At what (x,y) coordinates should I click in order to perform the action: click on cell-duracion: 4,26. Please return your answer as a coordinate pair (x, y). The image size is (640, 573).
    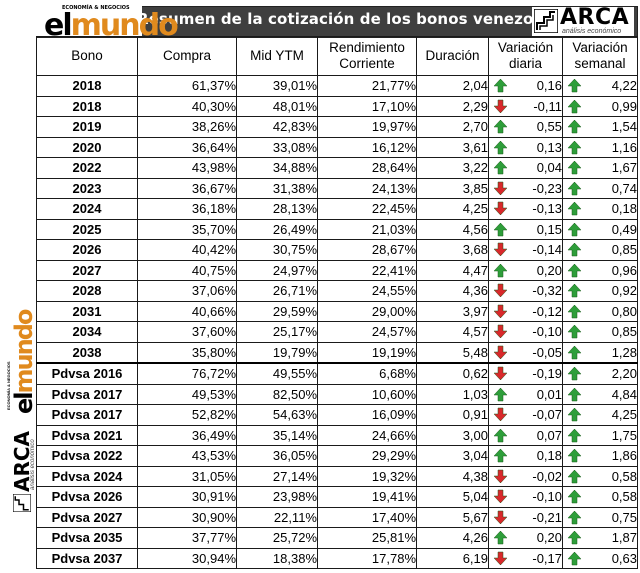
    Looking at the image, I should click on (452, 538).